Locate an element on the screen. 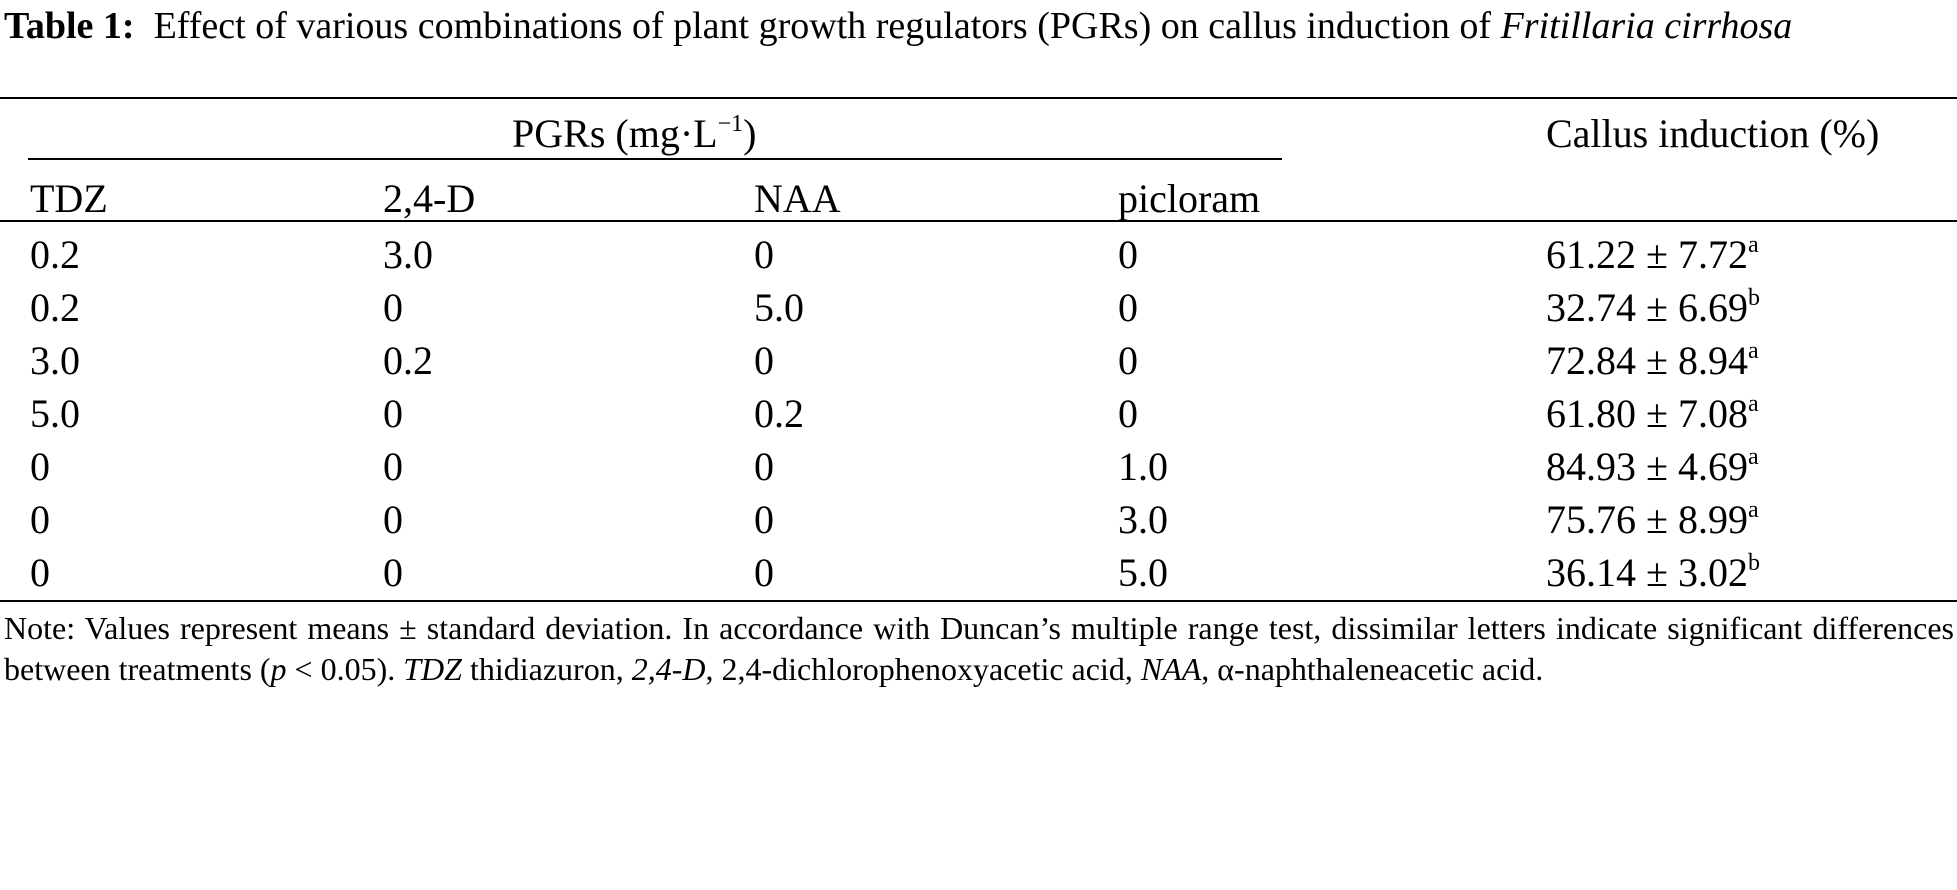 The width and height of the screenshot is (1957, 890). cell-callus: 32.74 ± 6.69b is located at coordinates (1653, 308).